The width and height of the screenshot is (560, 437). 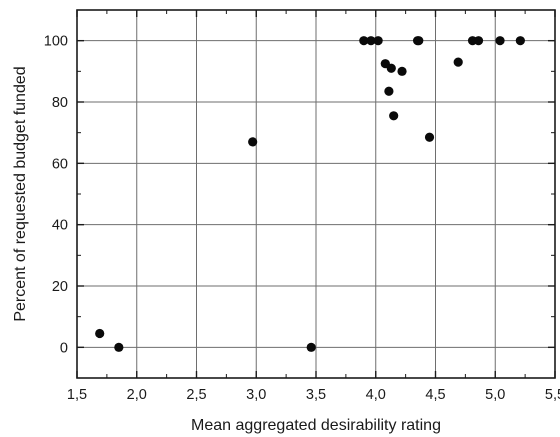 What do you see at coordinates (435, 395) in the screenshot?
I see `x-tick-label: 4,5` at bounding box center [435, 395].